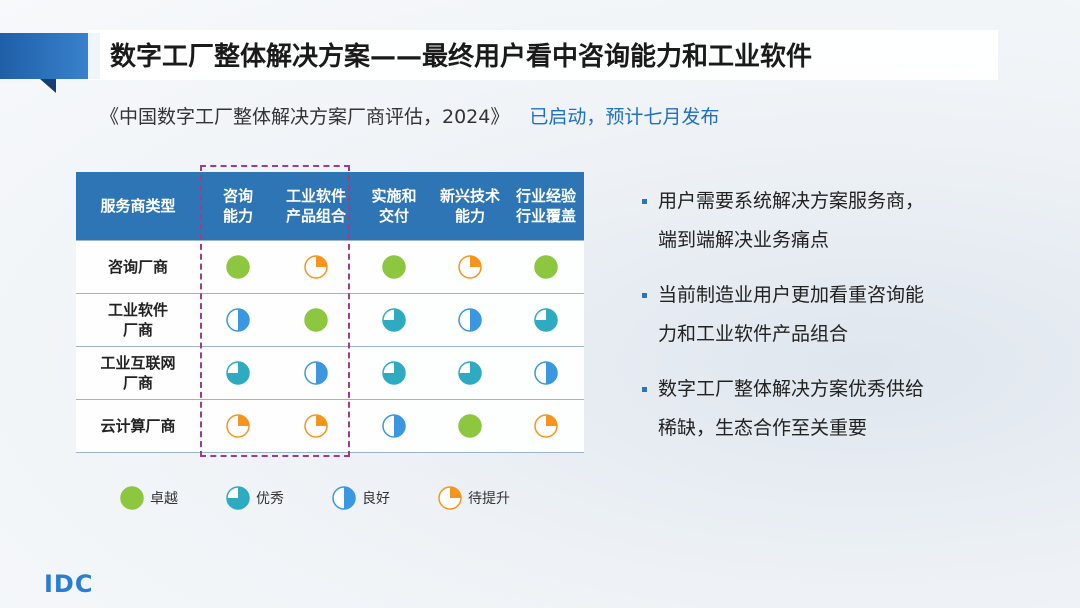 The image size is (1080, 608). Describe the element at coordinates (164, 499) in the screenshot. I see `legend-label: 卓越` at that location.